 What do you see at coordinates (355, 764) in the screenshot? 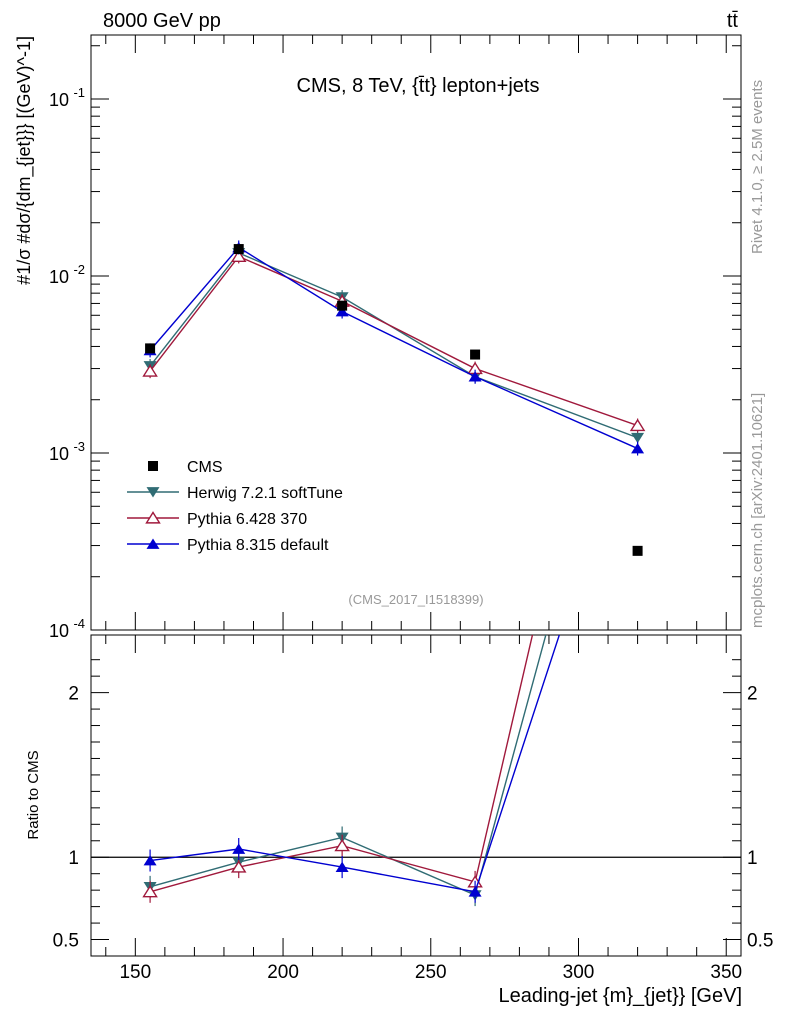
I see `ratio-series-line` at bounding box center [355, 764].